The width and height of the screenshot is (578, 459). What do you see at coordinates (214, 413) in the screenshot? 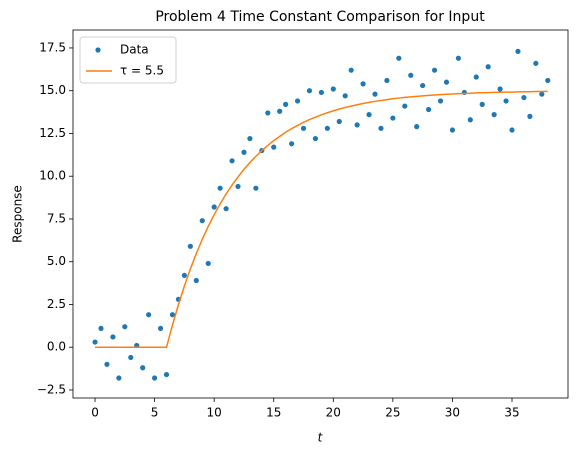
I see `x-tick-label: 10` at bounding box center [214, 413].